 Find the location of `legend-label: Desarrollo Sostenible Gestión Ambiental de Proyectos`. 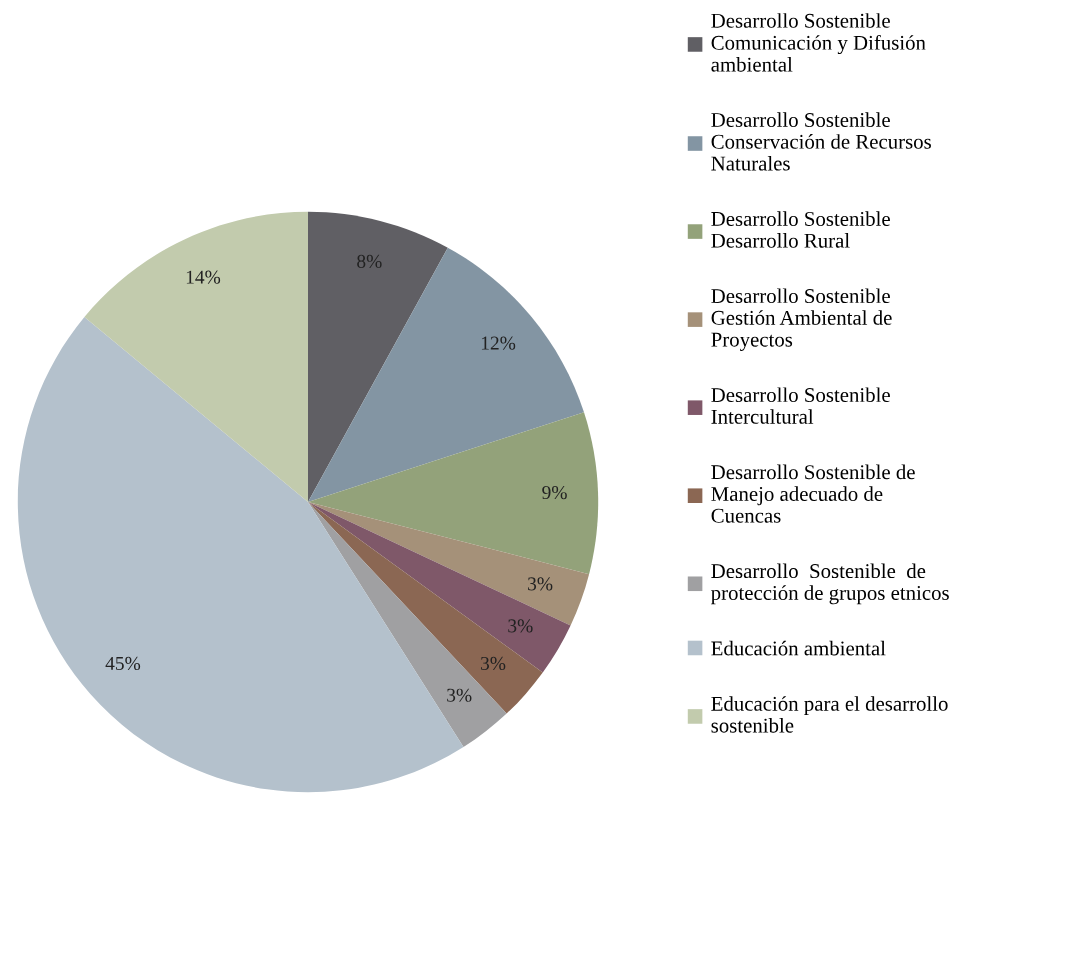

legend-label: Desarrollo Sostenible Gestión Ambiental de Proyectos is located at coordinates (801, 319).